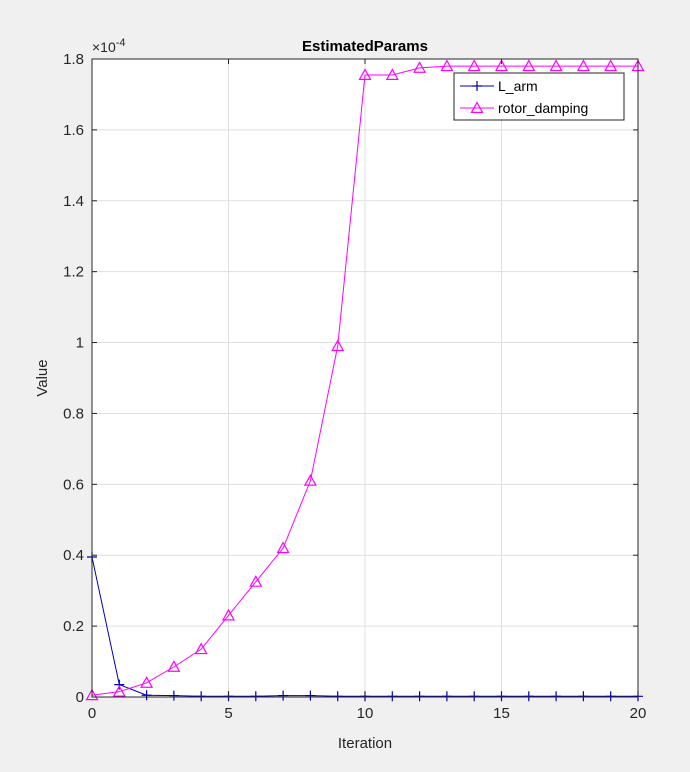  I want to click on y-tick-label: 0.8, so click(73, 413).